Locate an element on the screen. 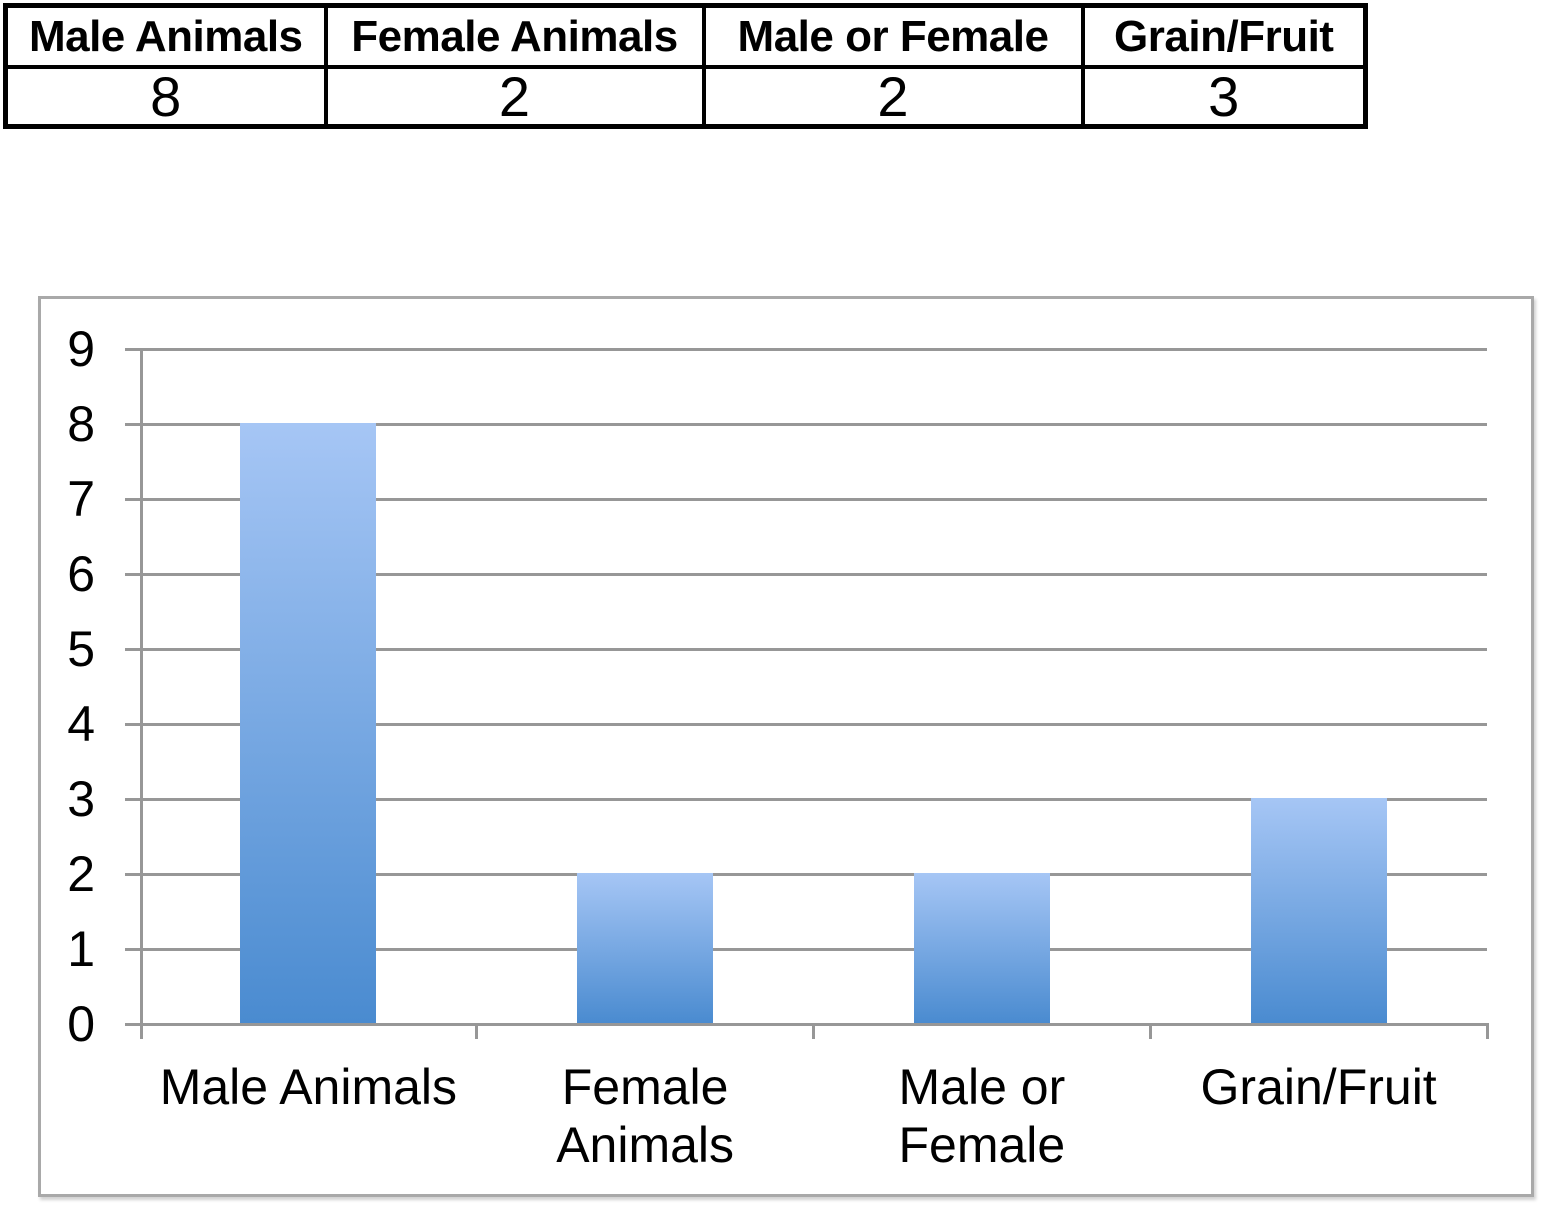 The width and height of the screenshot is (1542, 1205). x-axis-label-grain-fruit: Grain/Fruit is located at coordinates (1319, 1087).